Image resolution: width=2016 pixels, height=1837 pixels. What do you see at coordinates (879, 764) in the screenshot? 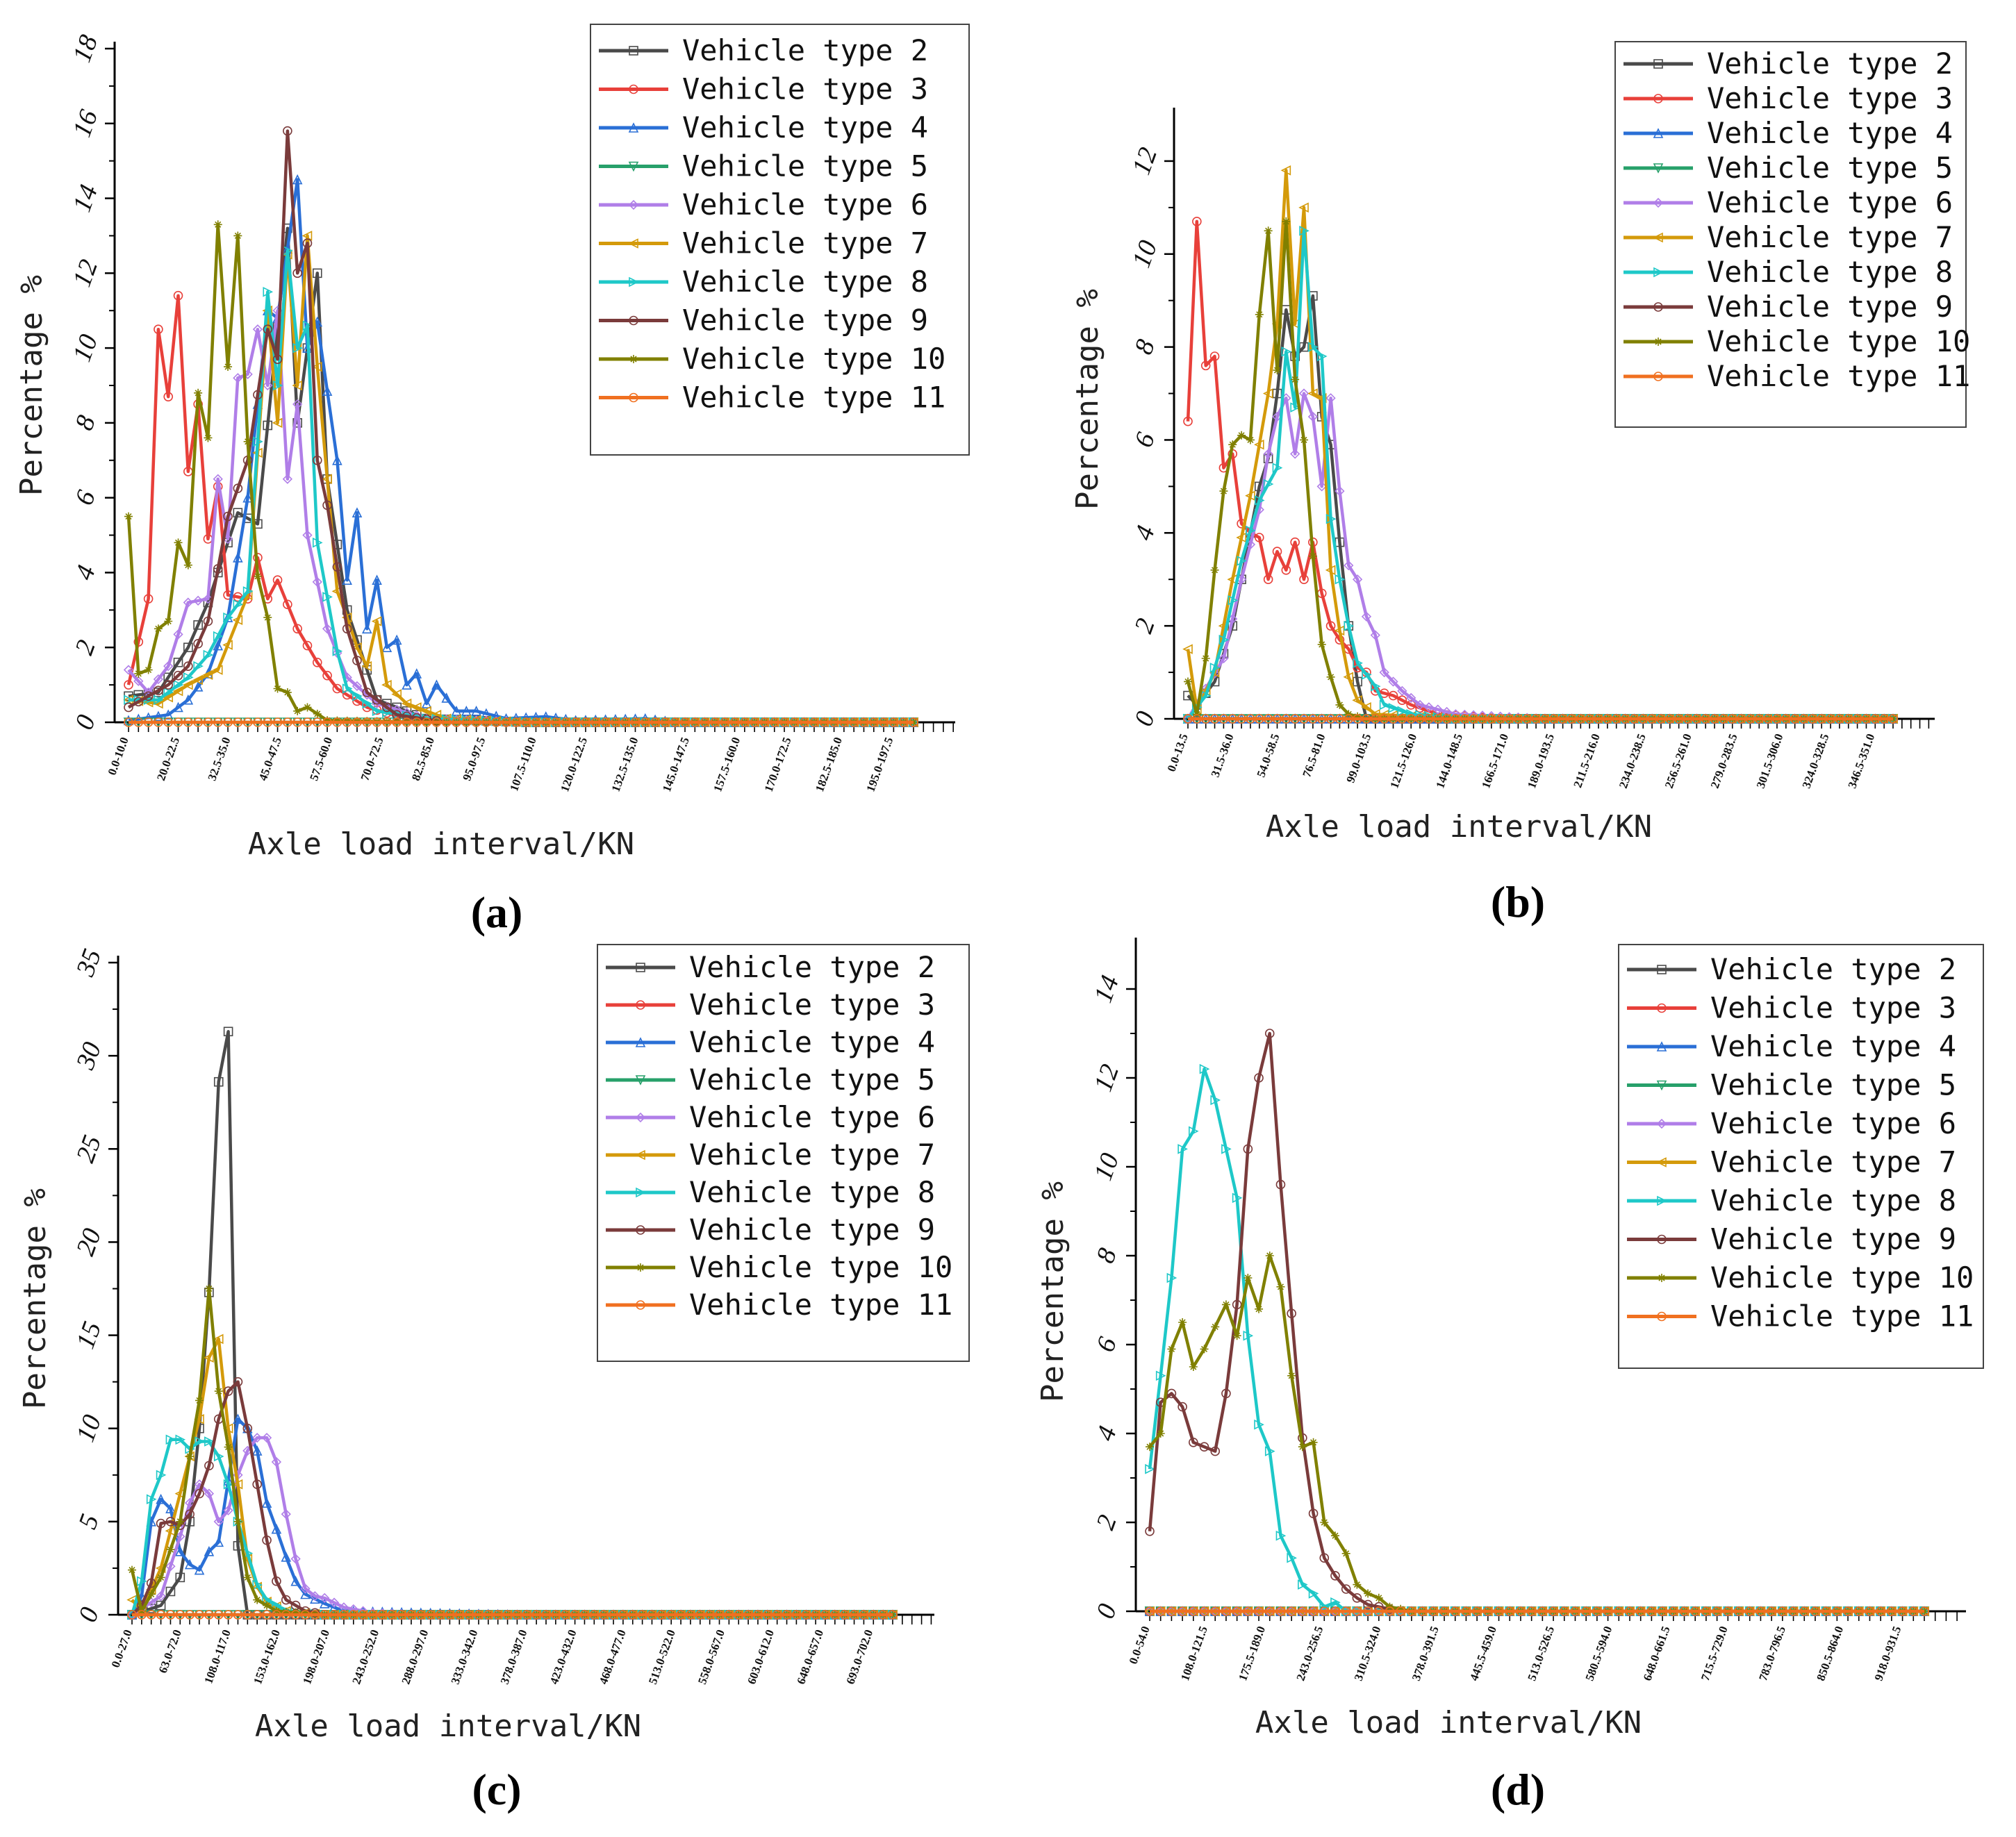
I see `x-tick-label: 195.0-197.5` at bounding box center [879, 764].